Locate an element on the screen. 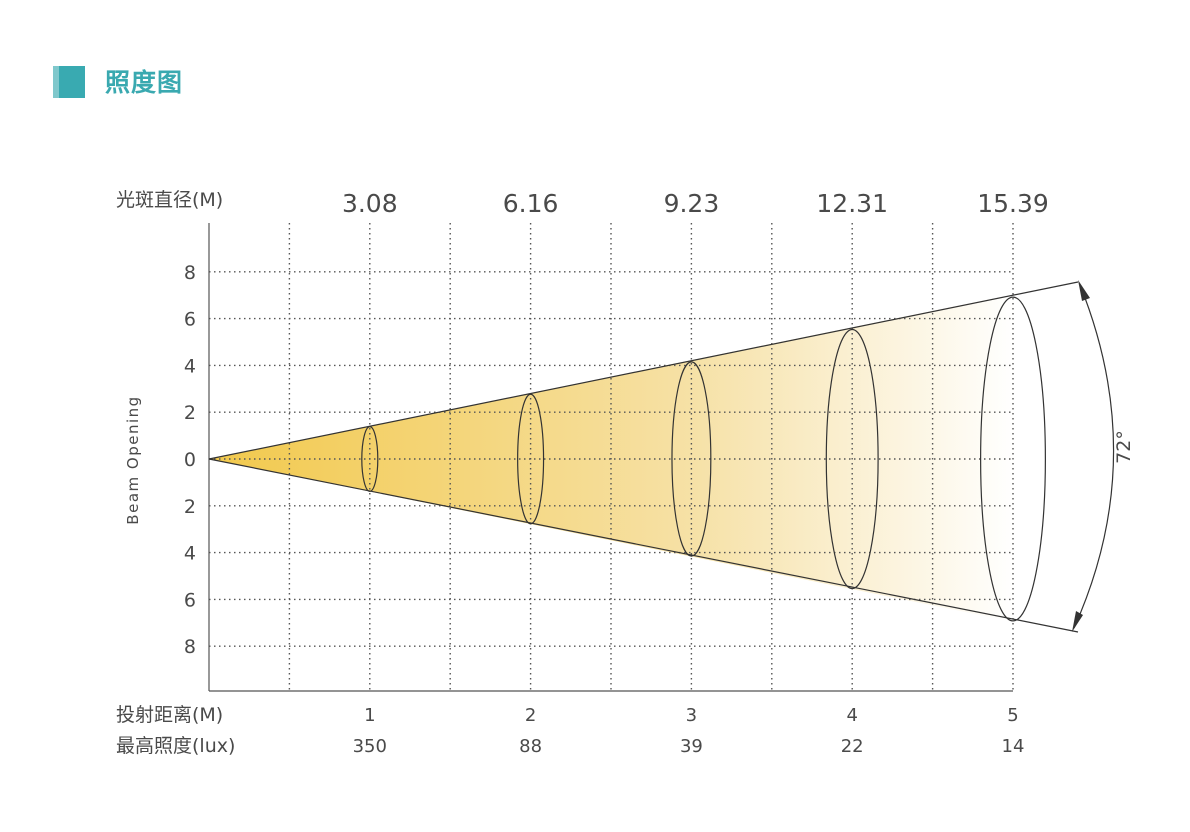  illuminance-row-title: 最高照度(lux) is located at coordinates (175, 746).